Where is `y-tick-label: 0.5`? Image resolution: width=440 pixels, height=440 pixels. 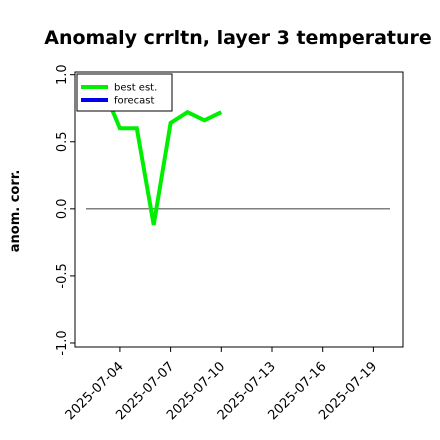
y-tick-label: 0.5 is located at coordinates (62, 141).